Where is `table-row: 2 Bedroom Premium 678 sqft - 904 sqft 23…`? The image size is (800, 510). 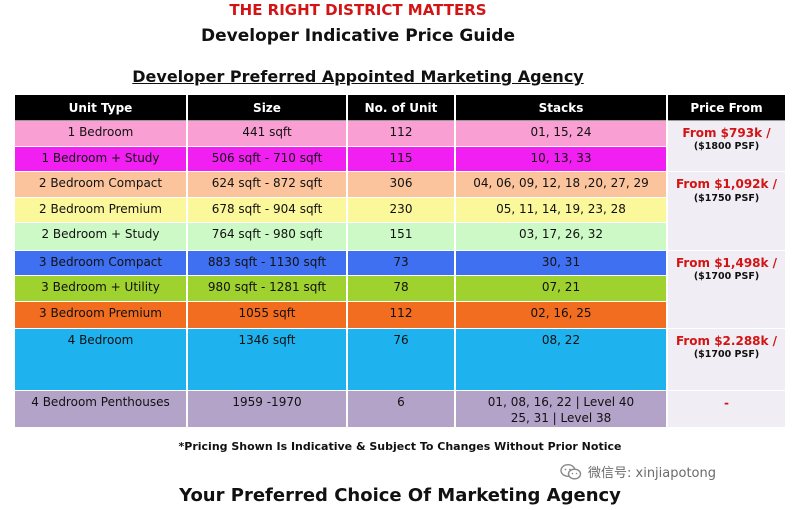 table-row: 2 Bedroom Premium 678 sqft - 904 sqft 23… is located at coordinates (400, 209).